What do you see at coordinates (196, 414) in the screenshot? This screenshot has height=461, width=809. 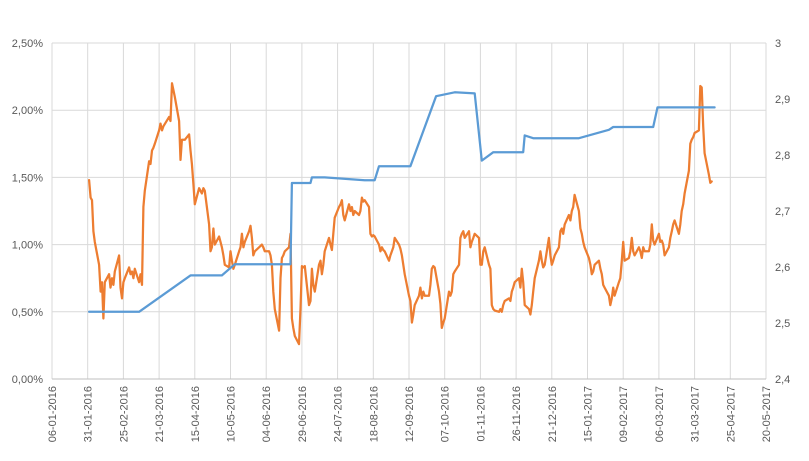 I see `x-tick-label: 15-04-2016` at bounding box center [196, 414].